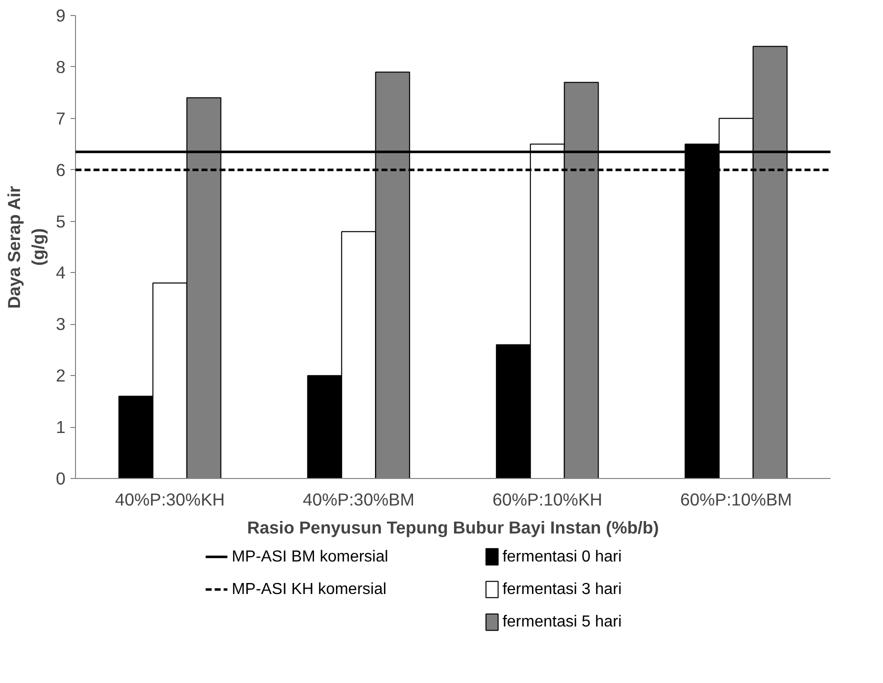 The image size is (883, 683). What do you see at coordinates (547, 500) in the screenshot?
I see `x-tick-label: 60%P:10%KH` at bounding box center [547, 500].